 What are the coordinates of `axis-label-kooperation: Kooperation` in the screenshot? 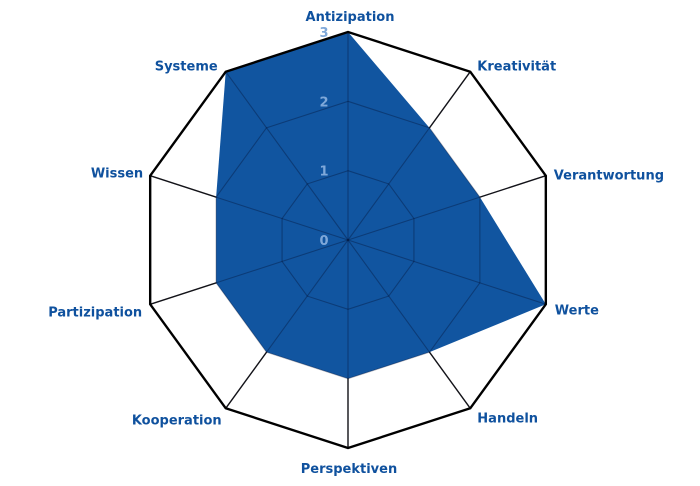 It's located at (177, 420).